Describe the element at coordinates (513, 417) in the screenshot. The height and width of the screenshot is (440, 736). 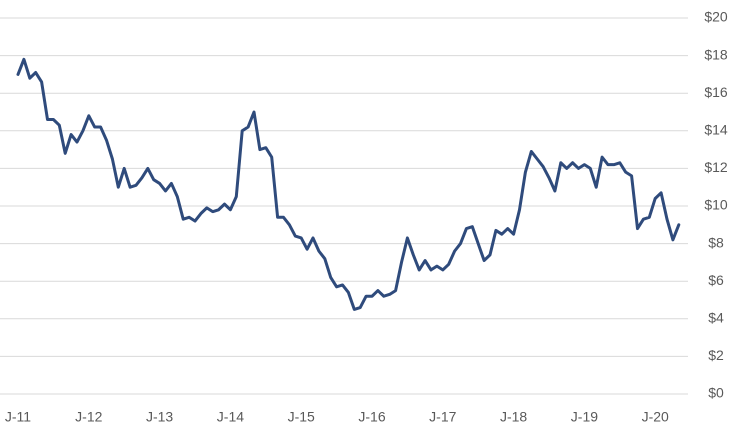
I see `x-tick-label: J-18` at that location.